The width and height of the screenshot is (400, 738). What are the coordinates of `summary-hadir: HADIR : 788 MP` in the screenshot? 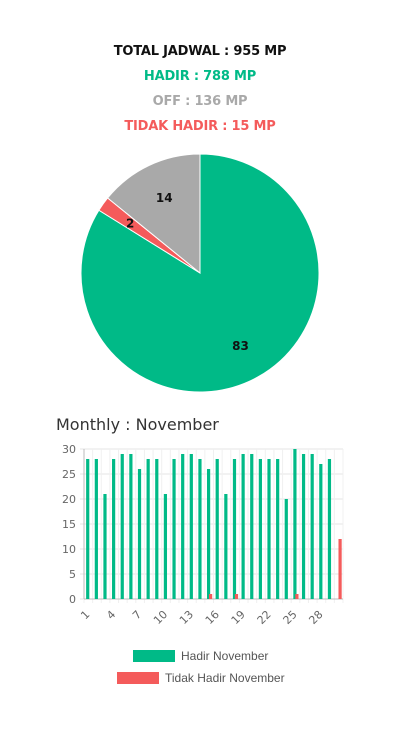 It's located at (200, 76).